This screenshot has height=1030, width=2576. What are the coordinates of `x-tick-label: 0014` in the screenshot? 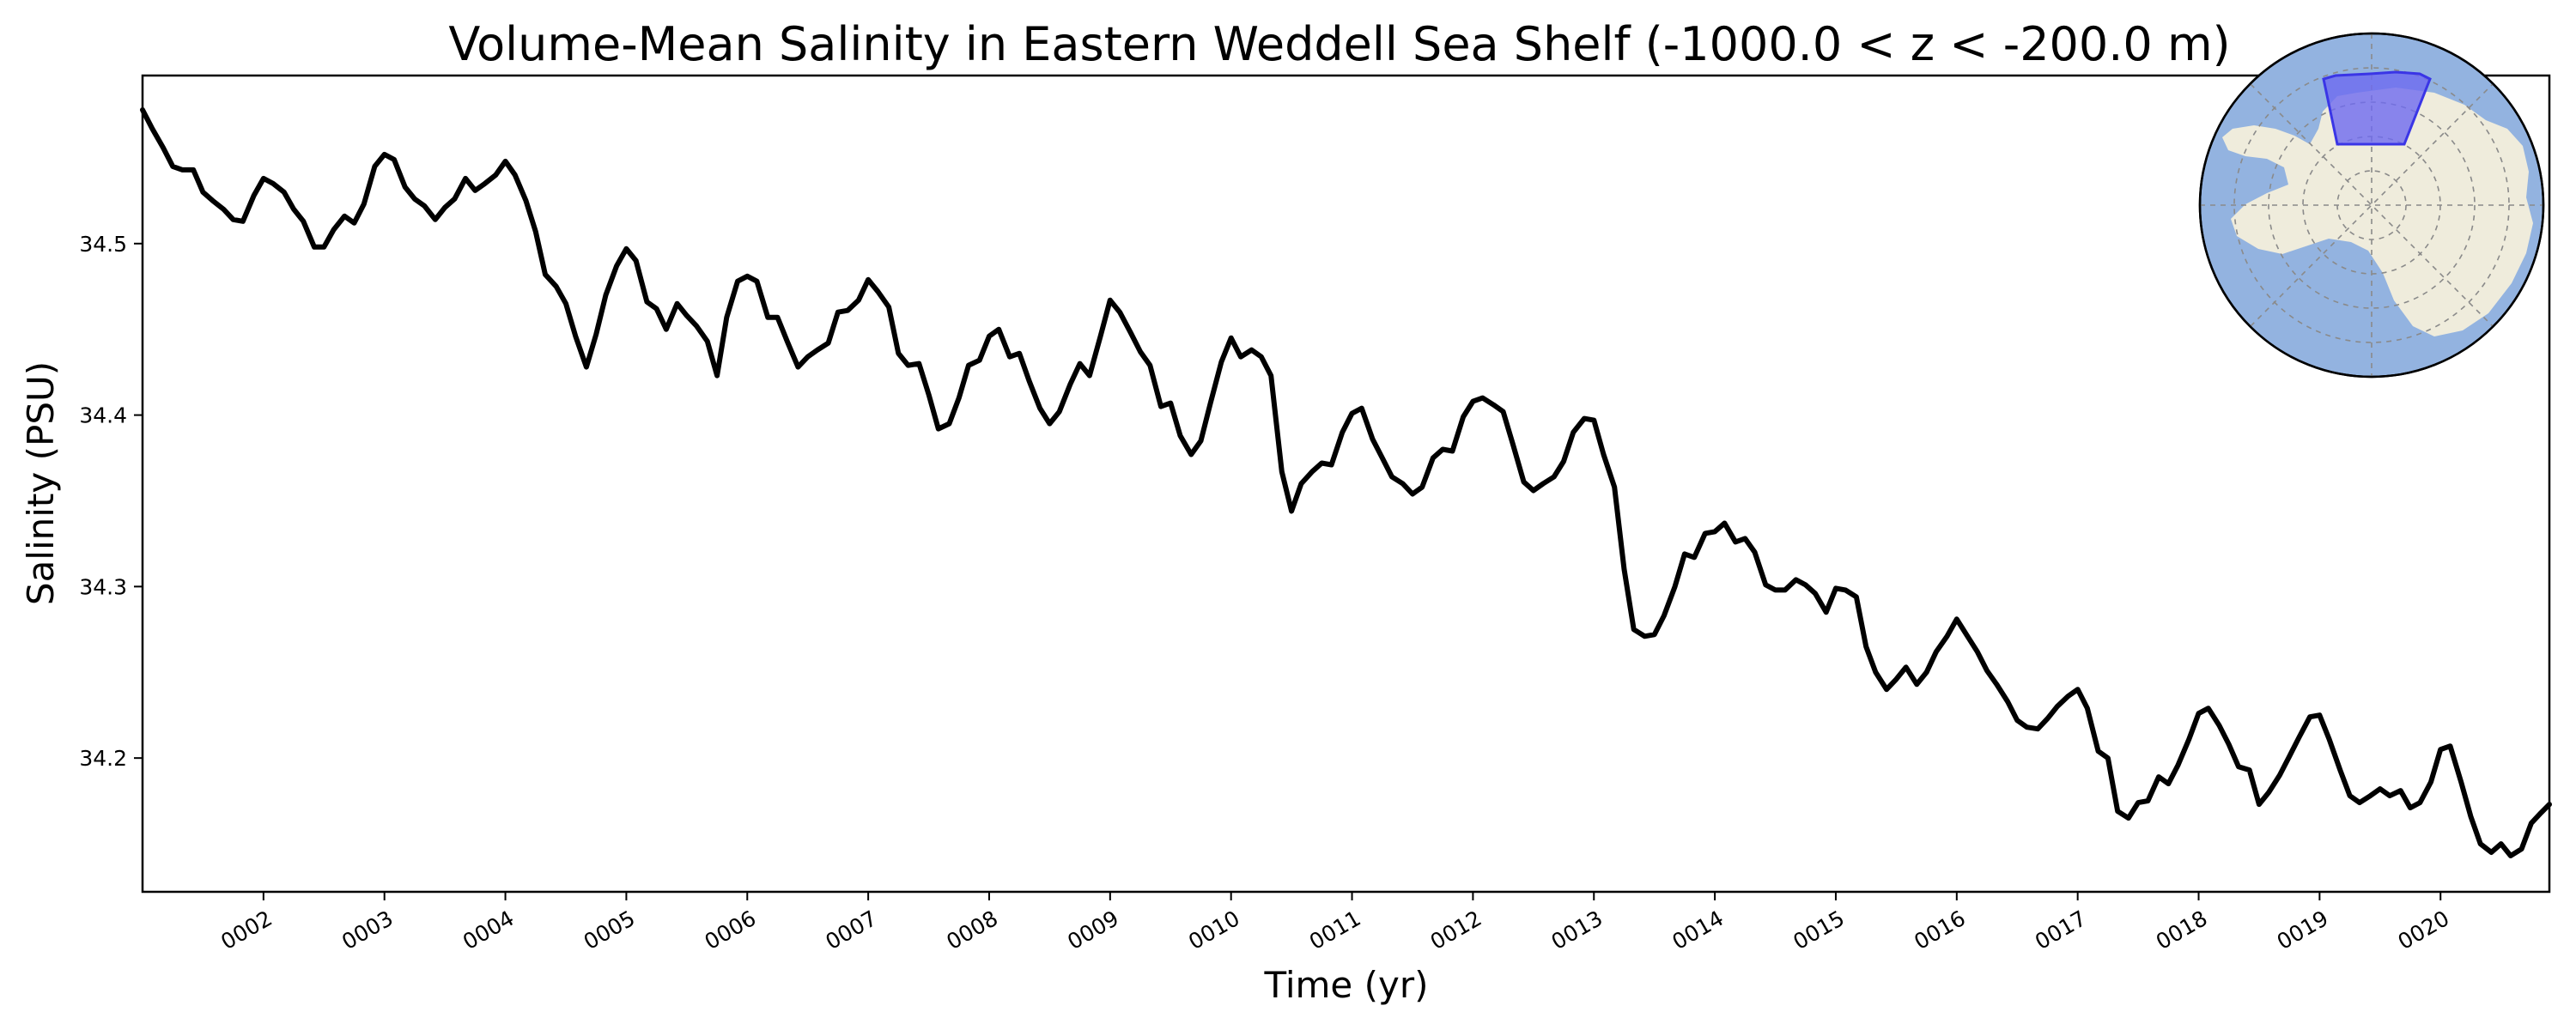 It's located at (1698, 930).